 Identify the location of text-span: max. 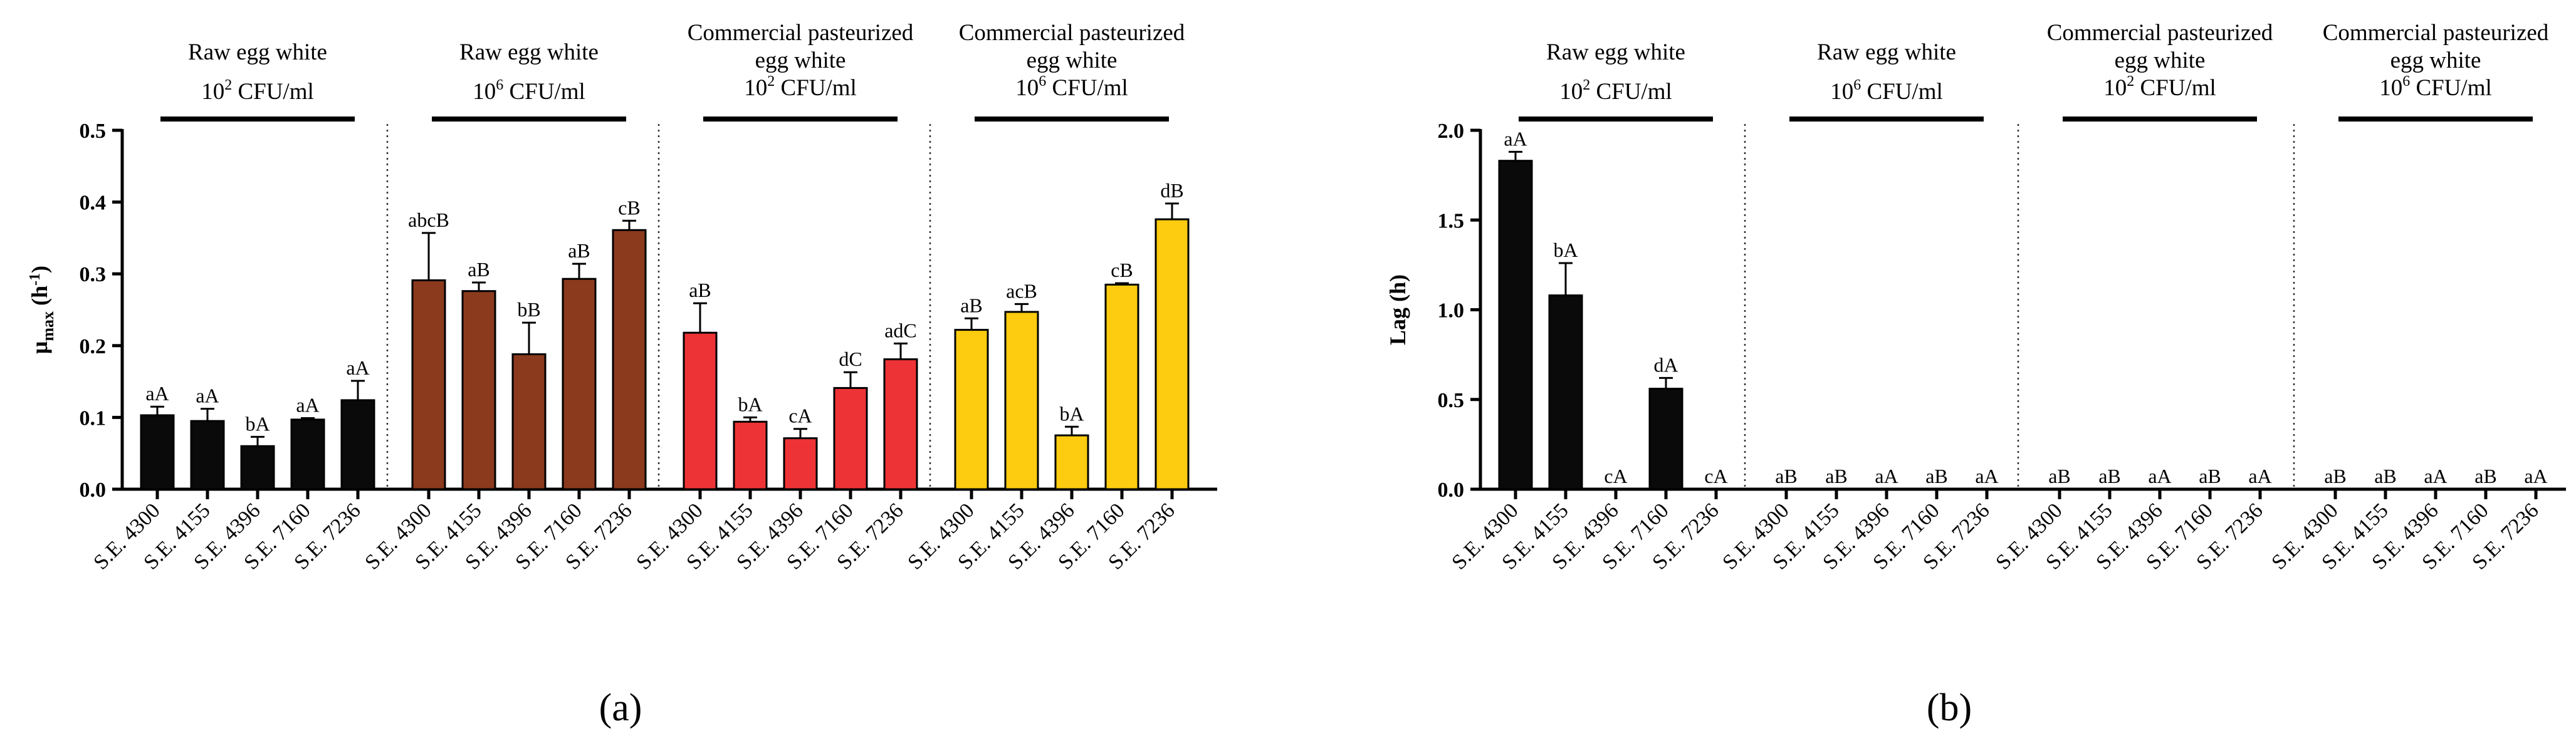
(48, 326).